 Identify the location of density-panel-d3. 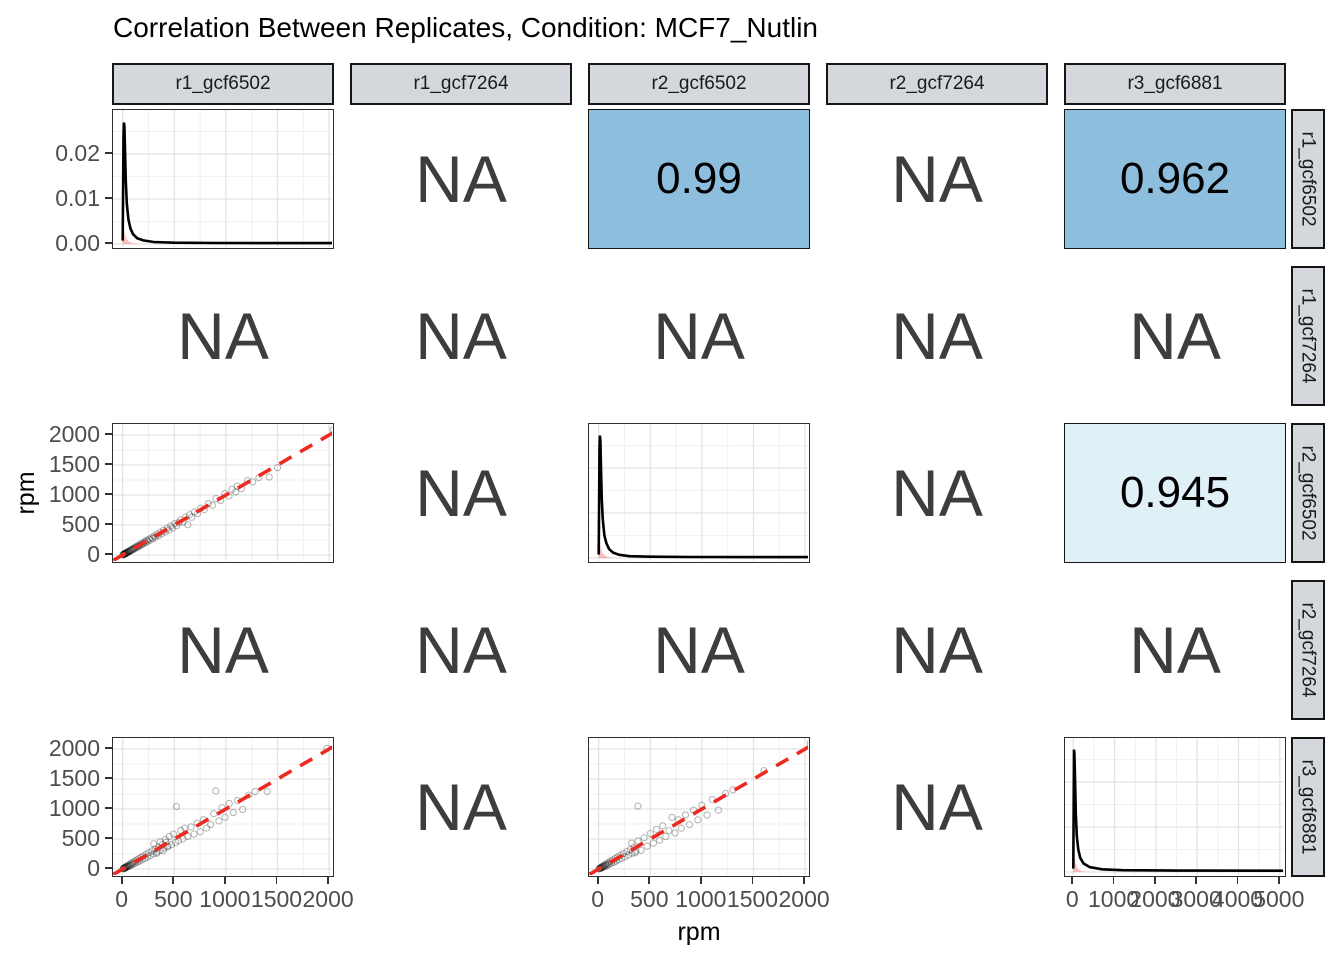
(699, 493).